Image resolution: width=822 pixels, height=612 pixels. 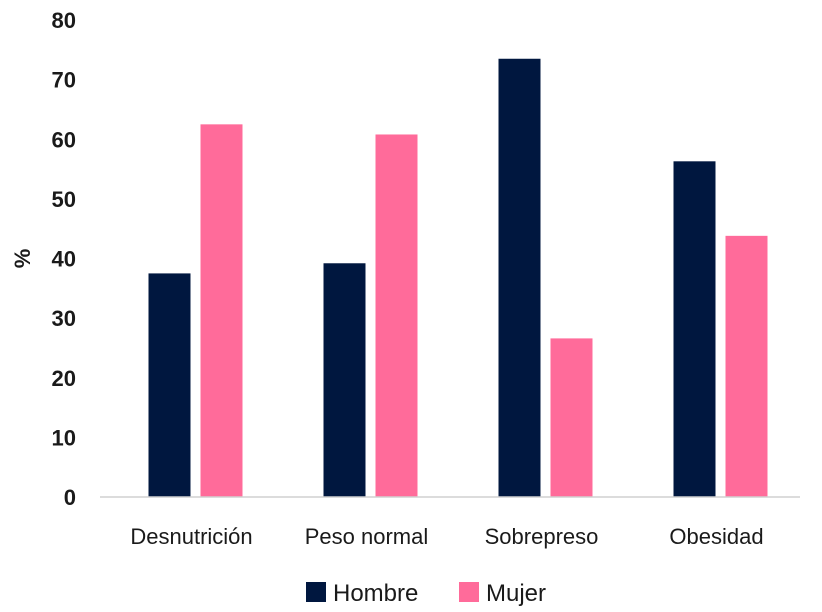 I want to click on x-tick-label: Obesidad, so click(x=716, y=536).